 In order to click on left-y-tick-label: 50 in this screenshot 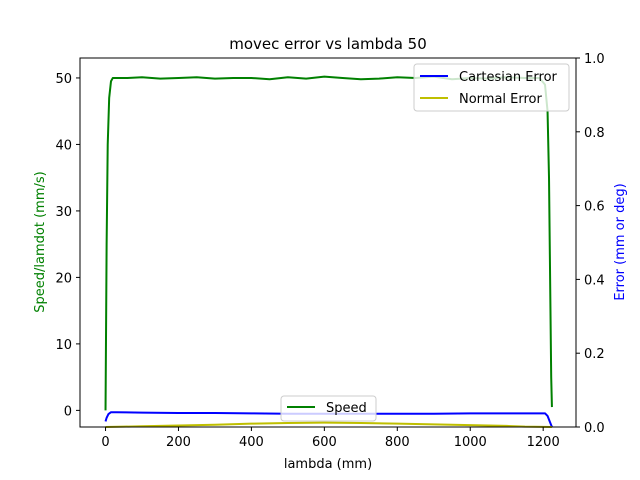, I will do `click(63, 79)`.